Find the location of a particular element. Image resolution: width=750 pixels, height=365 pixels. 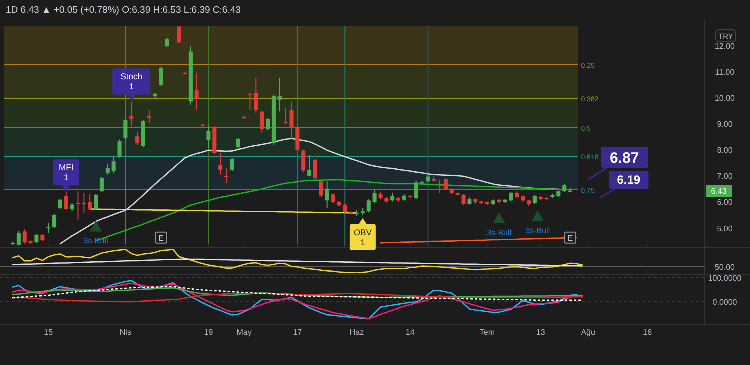

y-tick-label: 10.00 is located at coordinates (725, 99).